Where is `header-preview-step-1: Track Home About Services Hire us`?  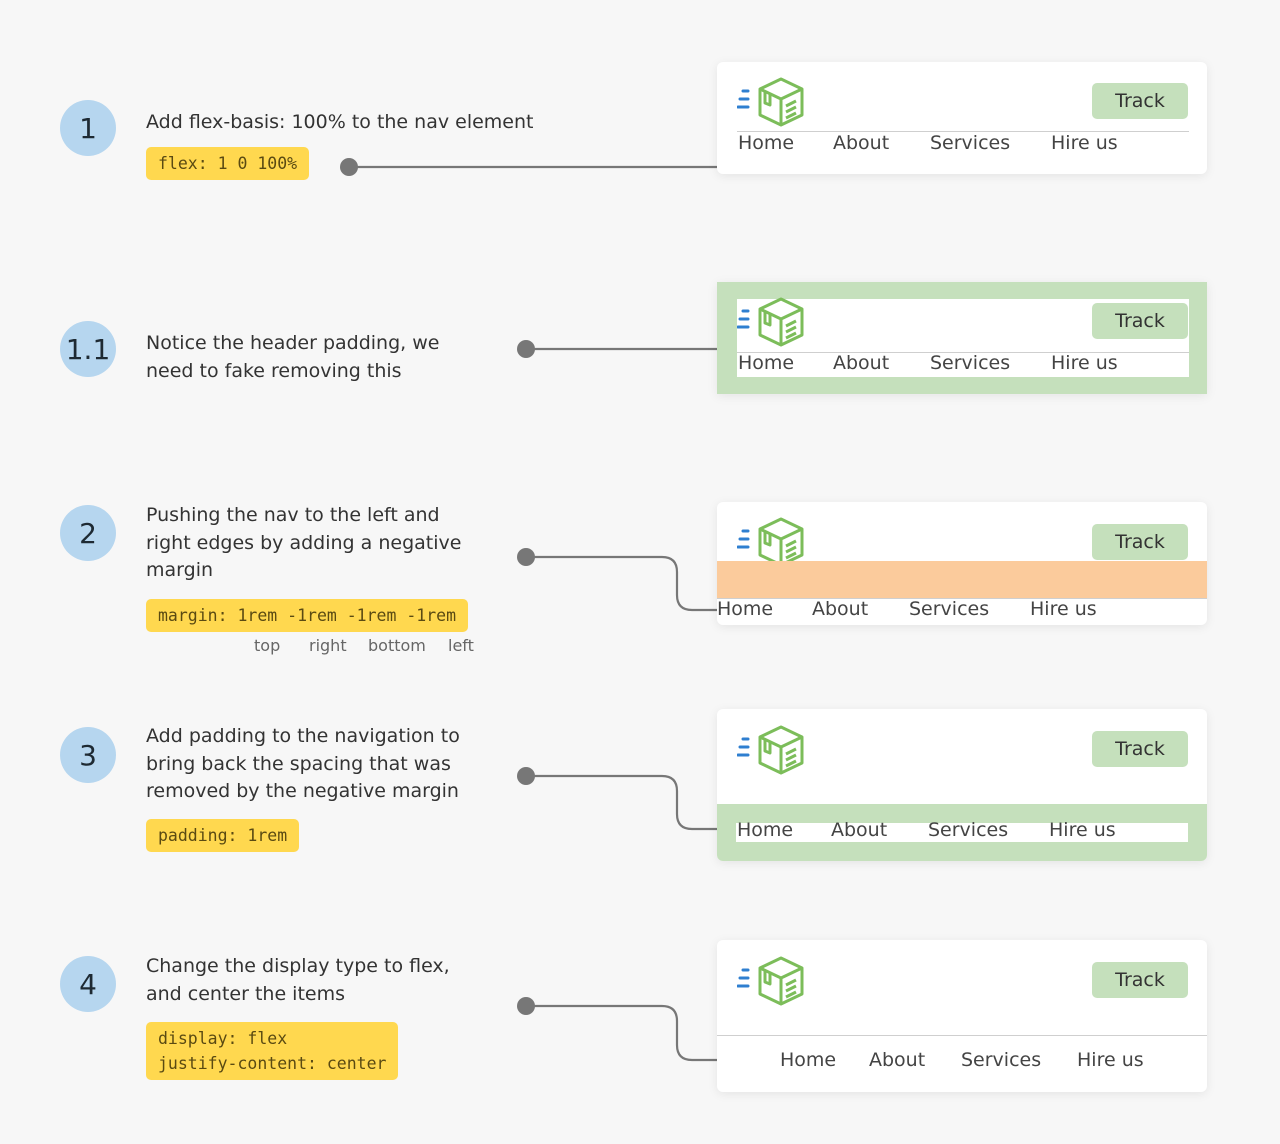
header-preview-step-1: Track Home About Services Hire us is located at coordinates (962, 118).